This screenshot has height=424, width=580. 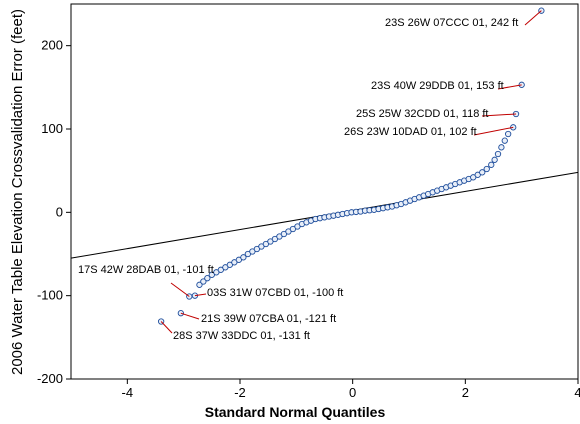 What do you see at coordinates (410, 132) in the screenshot?
I see `annotation-label: 26S 23W 10DAD 01, 102 ft` at bounding box center [410, 132].